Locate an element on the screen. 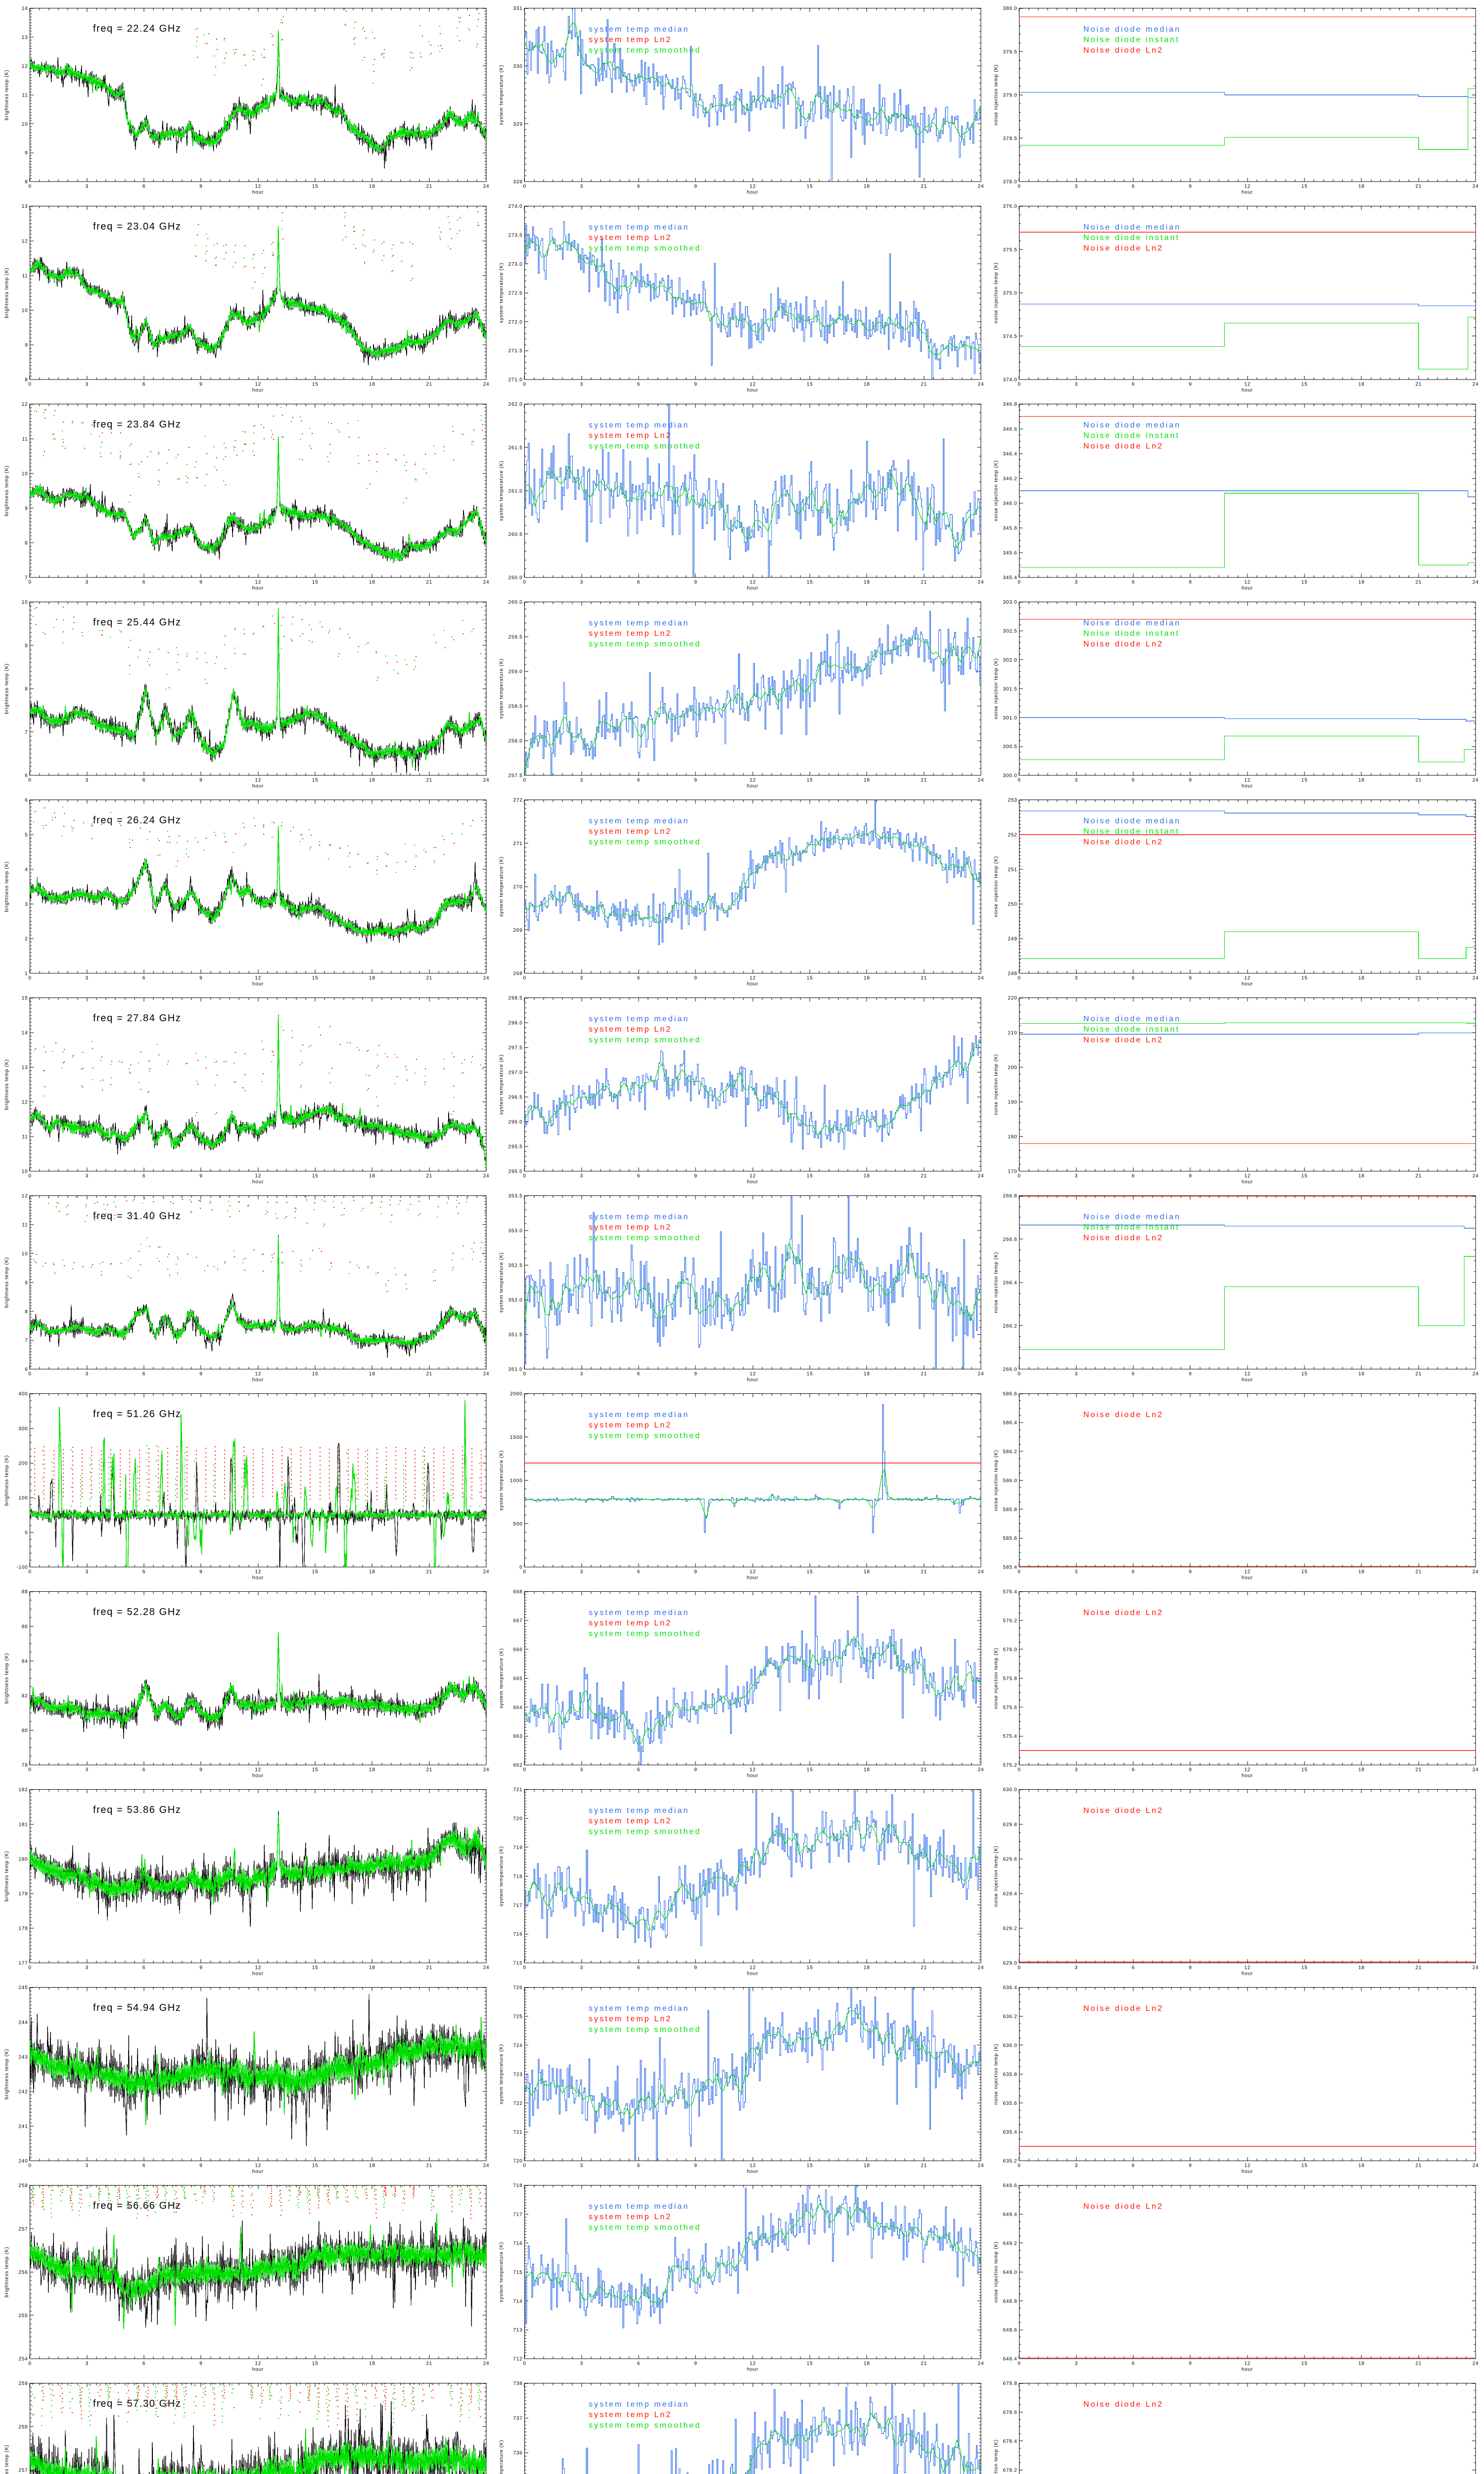 This screenshot has width=1484, height=2474. svg-text: 272.5 is located at coordinates (515, 293).